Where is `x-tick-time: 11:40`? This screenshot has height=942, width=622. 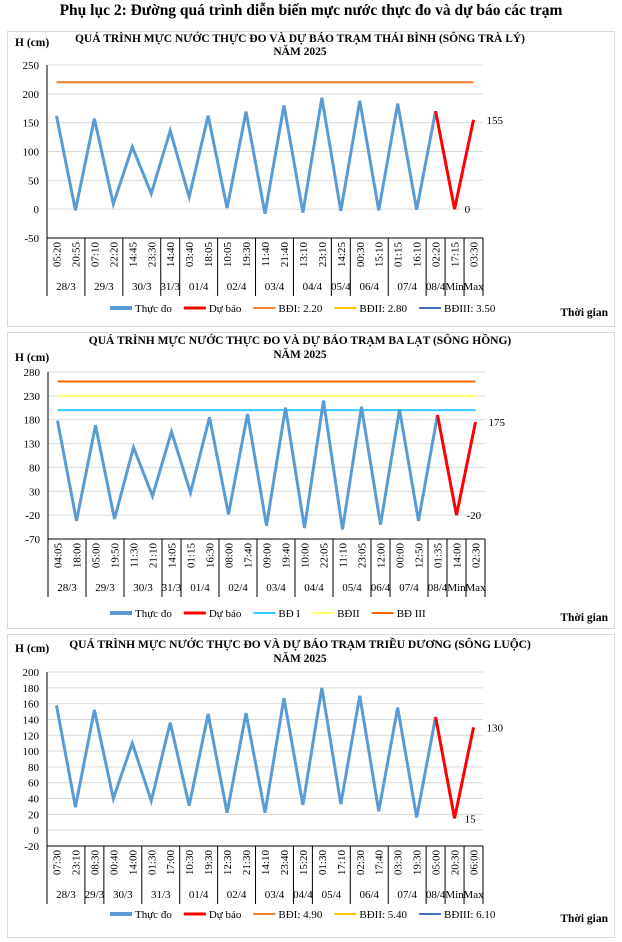
x-tick-time: 11:40 is located at coordinates (266, 254).